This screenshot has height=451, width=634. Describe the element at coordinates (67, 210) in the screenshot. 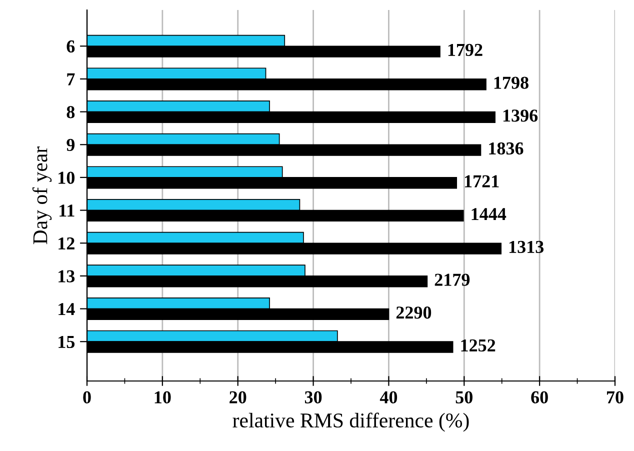

I see `y-tick-label: 11` at that location.